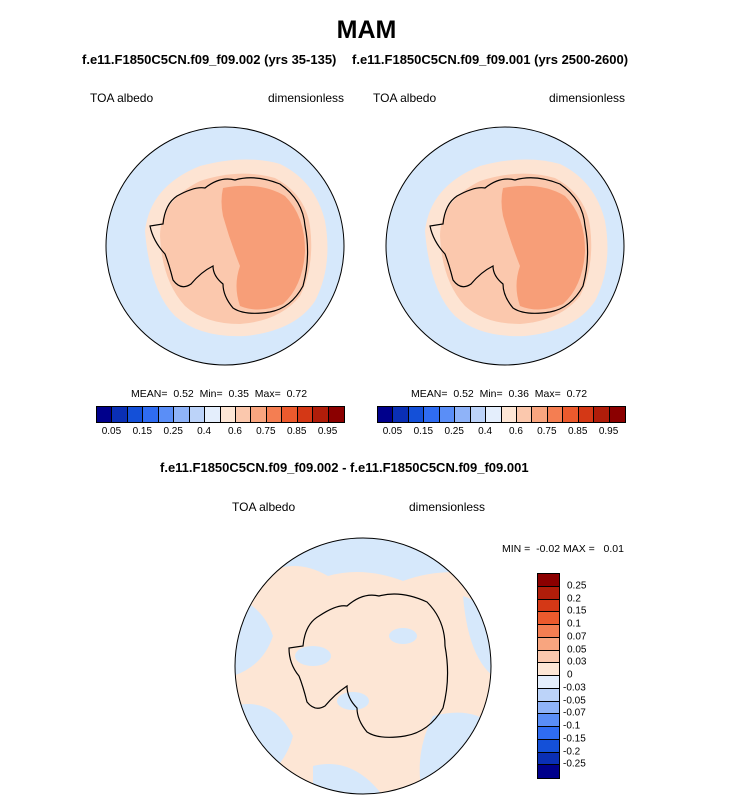 Image resolution: width=733 pixels, height=796 pixels. Describe the element at coordinates (574, 688) in the screenshot. I see `colorbar-tick-label: -0.03` at that location.